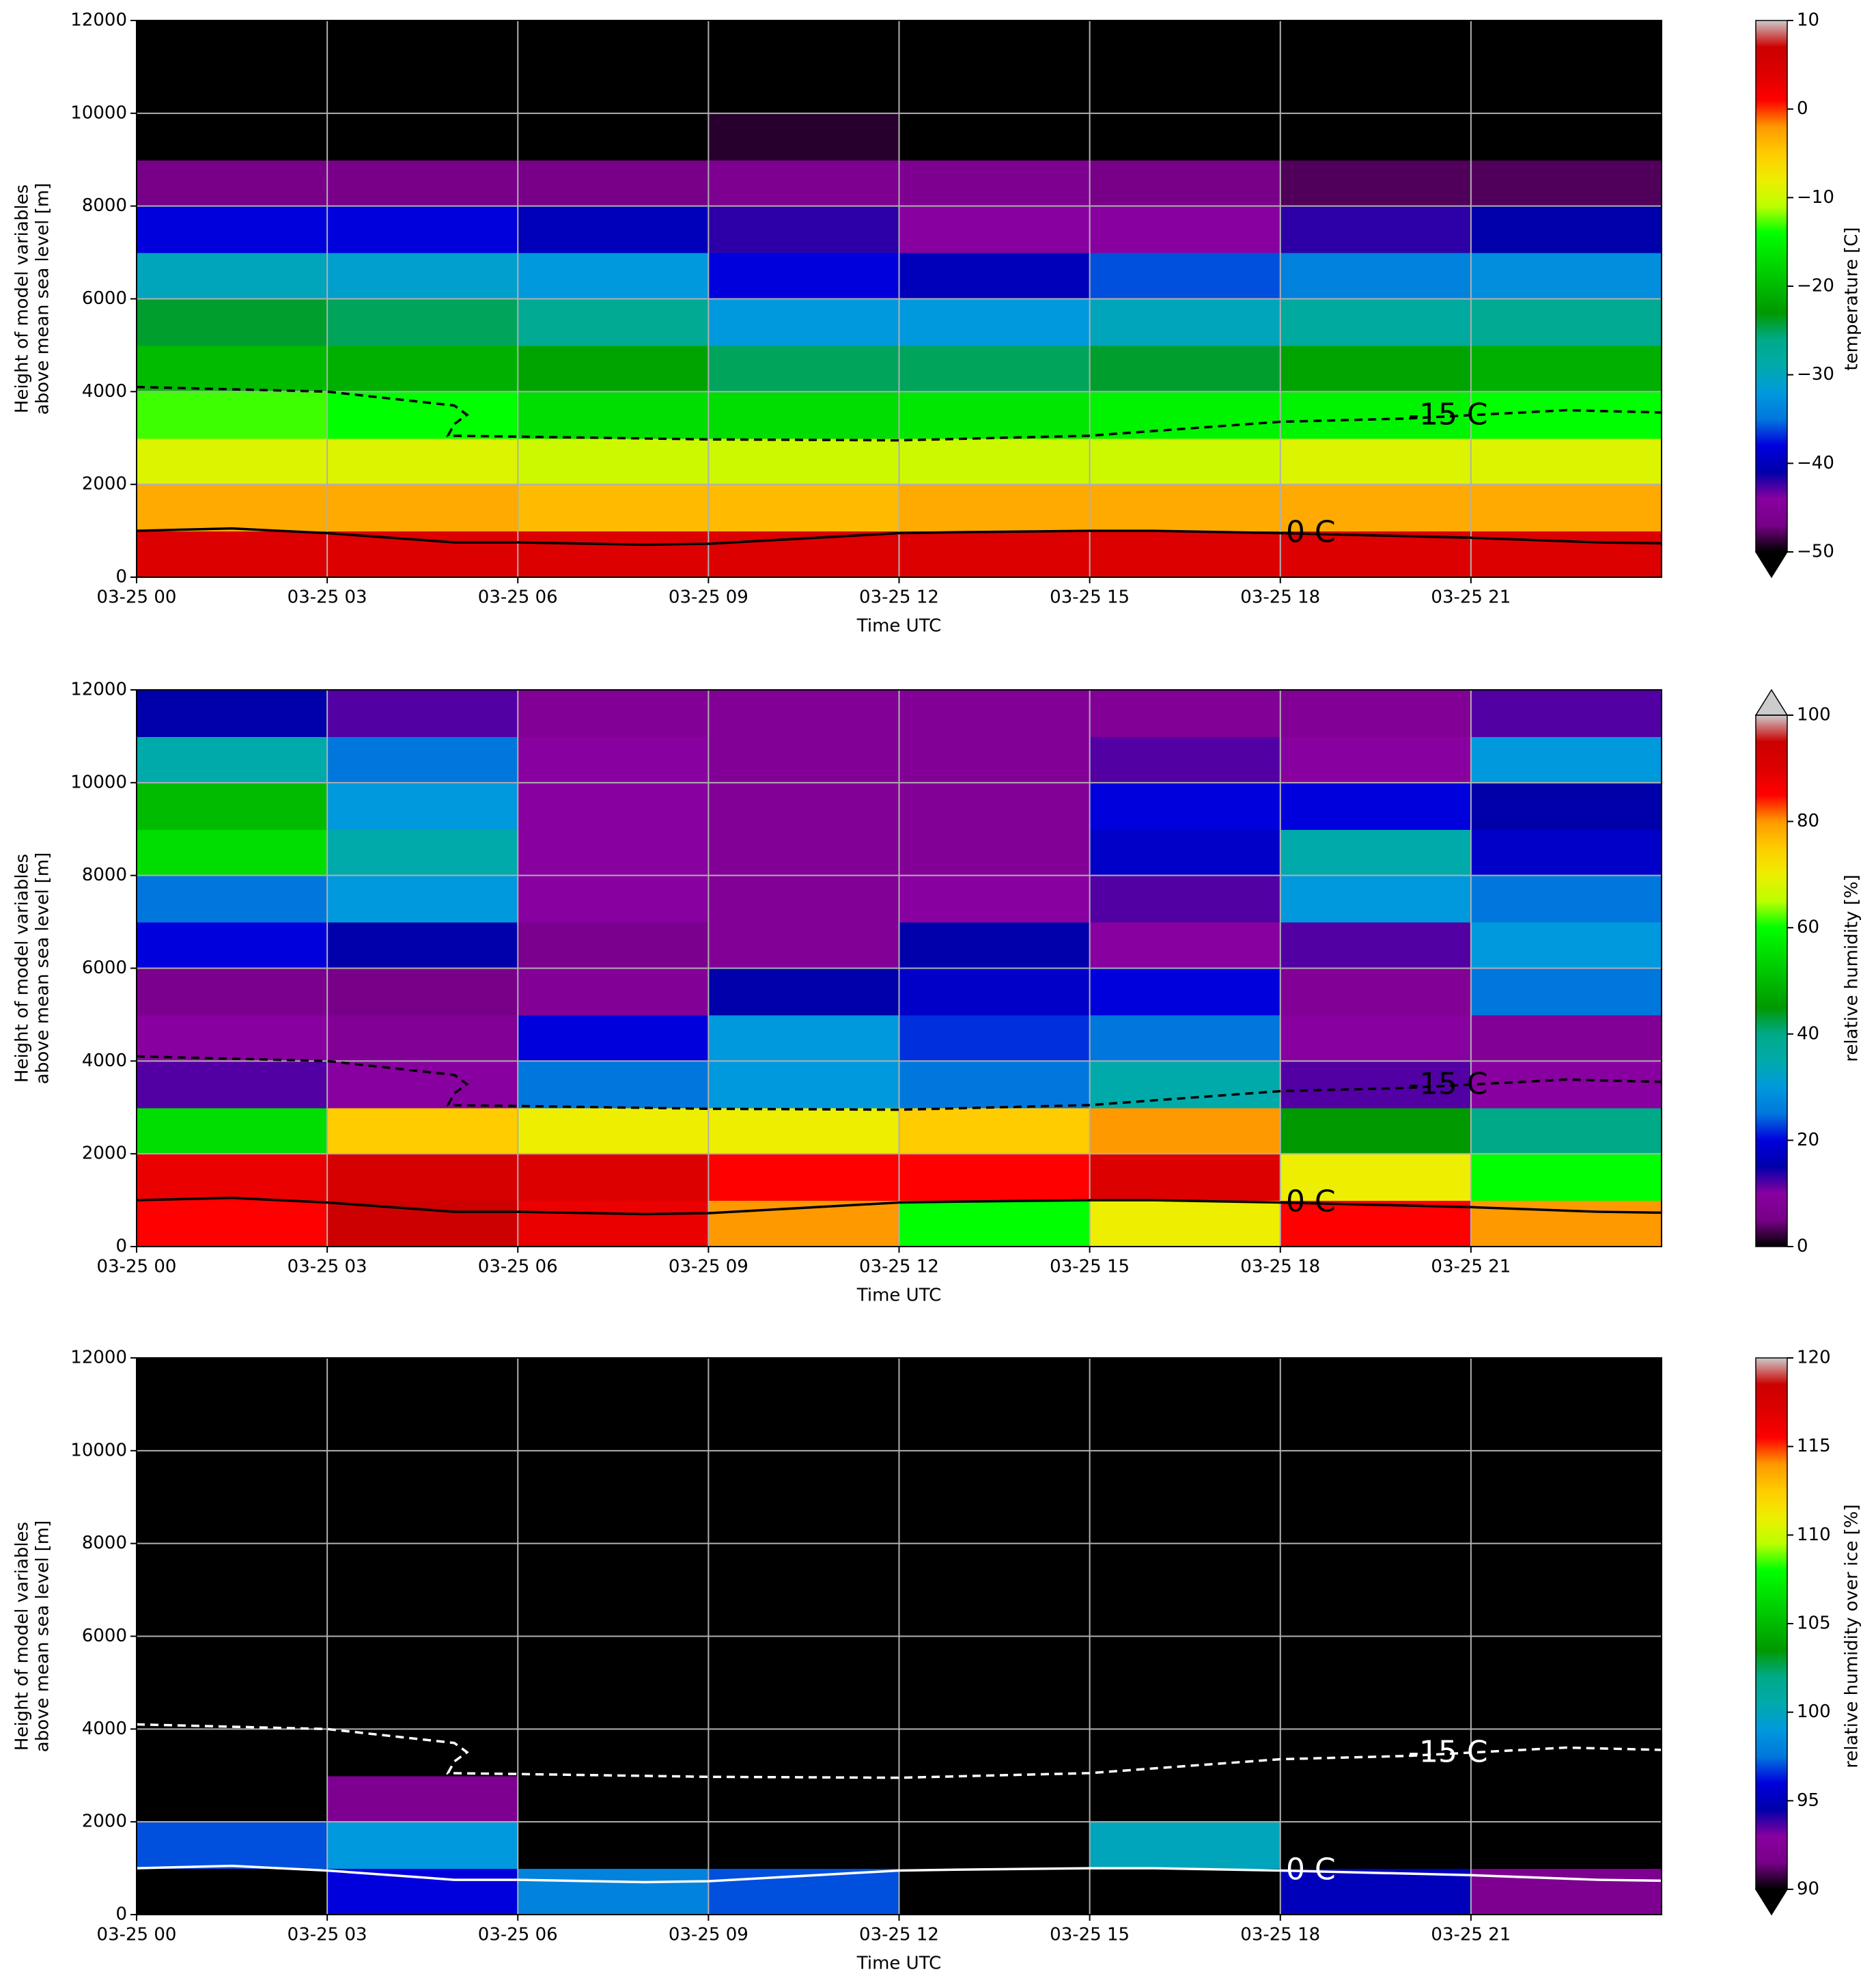 This screenshot has width=1876, height=1987. I want to click on colorbar, so click(1771, 1624).